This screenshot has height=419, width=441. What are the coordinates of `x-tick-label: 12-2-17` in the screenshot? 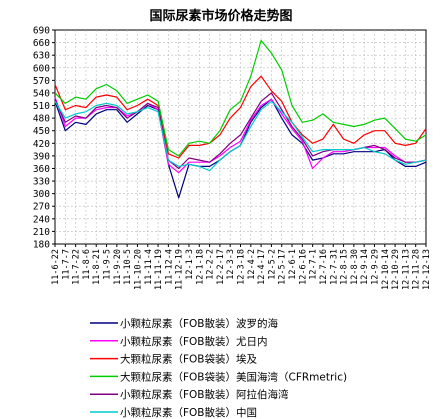 It's located at (221, 267).